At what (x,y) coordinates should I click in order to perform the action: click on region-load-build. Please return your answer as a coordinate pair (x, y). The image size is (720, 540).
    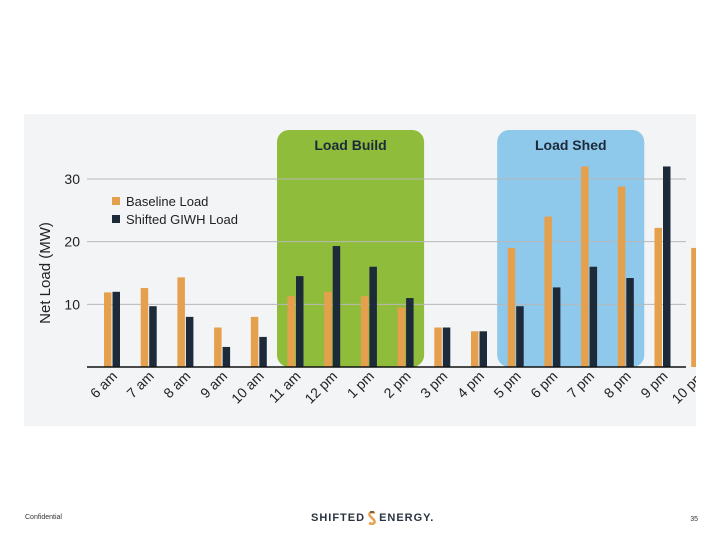
    Looking at the image, I should click on (351, 248).